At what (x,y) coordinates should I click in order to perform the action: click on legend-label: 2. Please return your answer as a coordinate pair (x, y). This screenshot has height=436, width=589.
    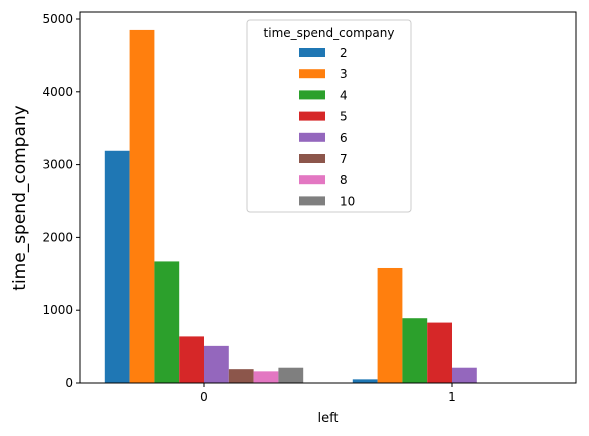
    Looking at the image, I should click on (344, 53).